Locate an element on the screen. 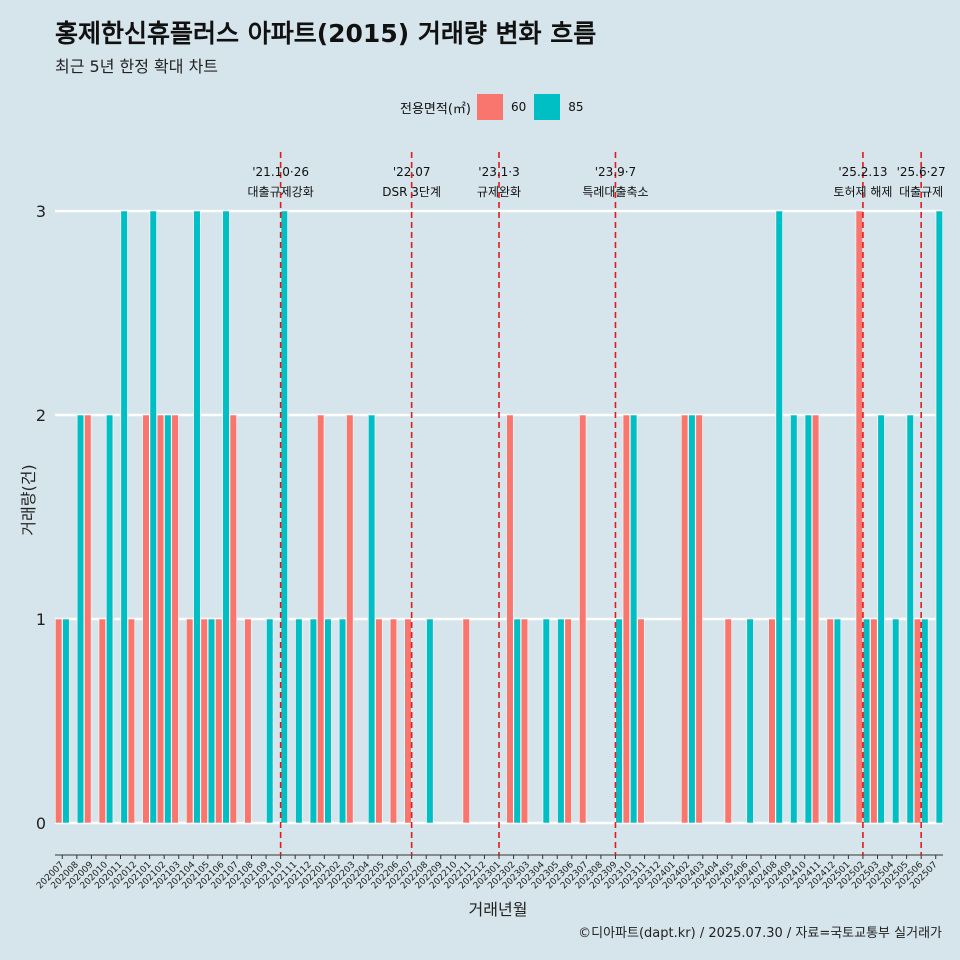  event-label-4: 특례대출축소 is located at coordinates (615, 192).